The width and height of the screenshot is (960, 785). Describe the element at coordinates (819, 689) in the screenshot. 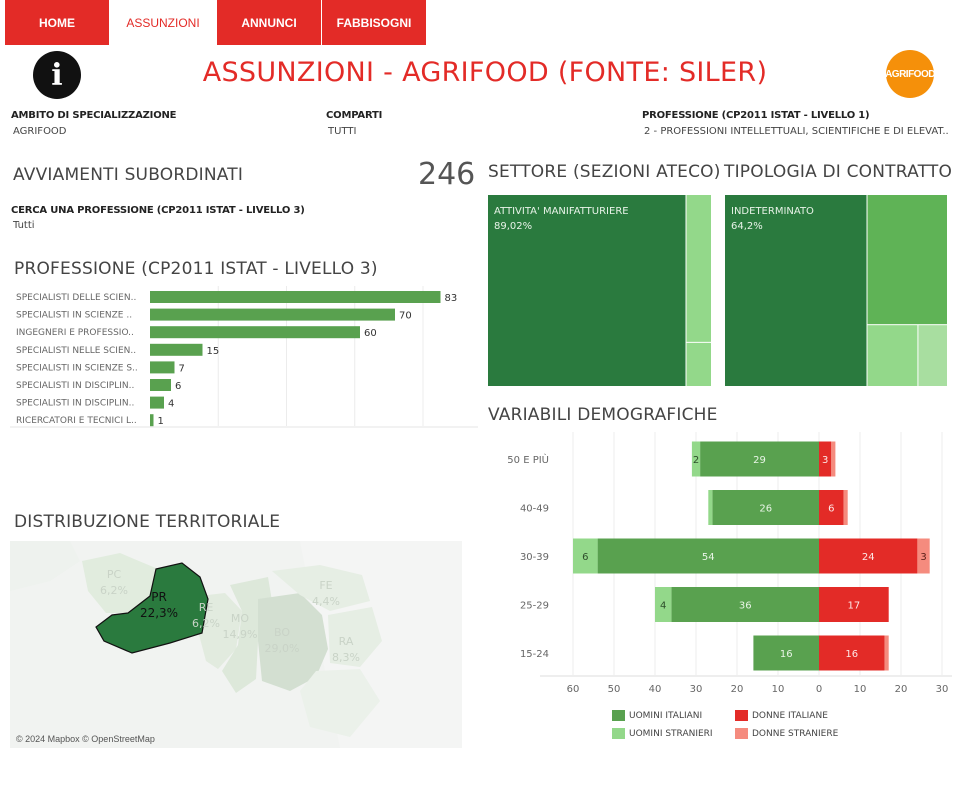

I see `x-tick-label: 0` at that location.